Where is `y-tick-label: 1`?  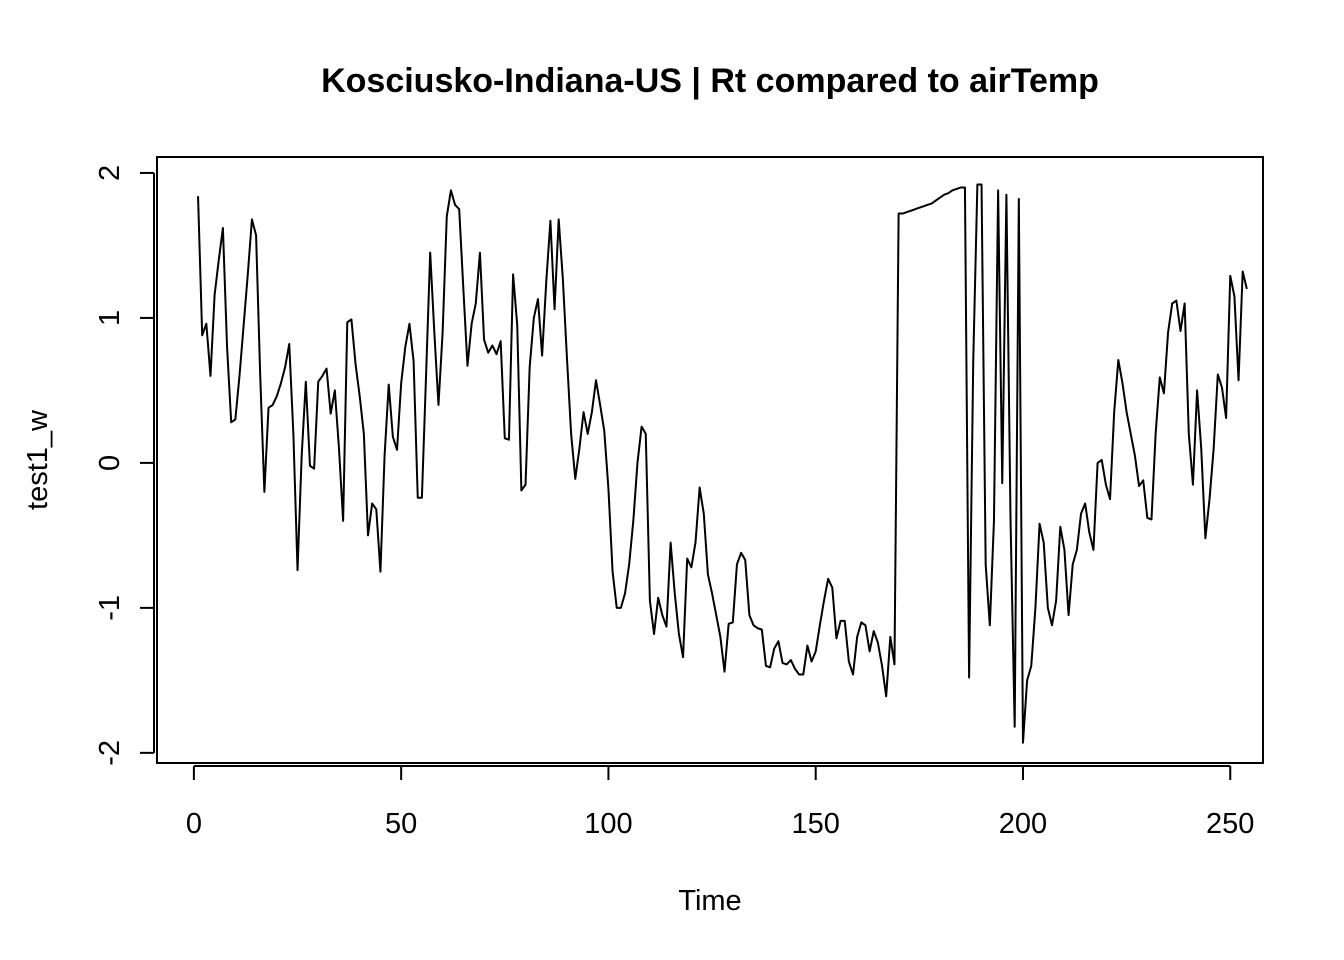 y-tick-label: 1 is located at coordinates (110, 318).